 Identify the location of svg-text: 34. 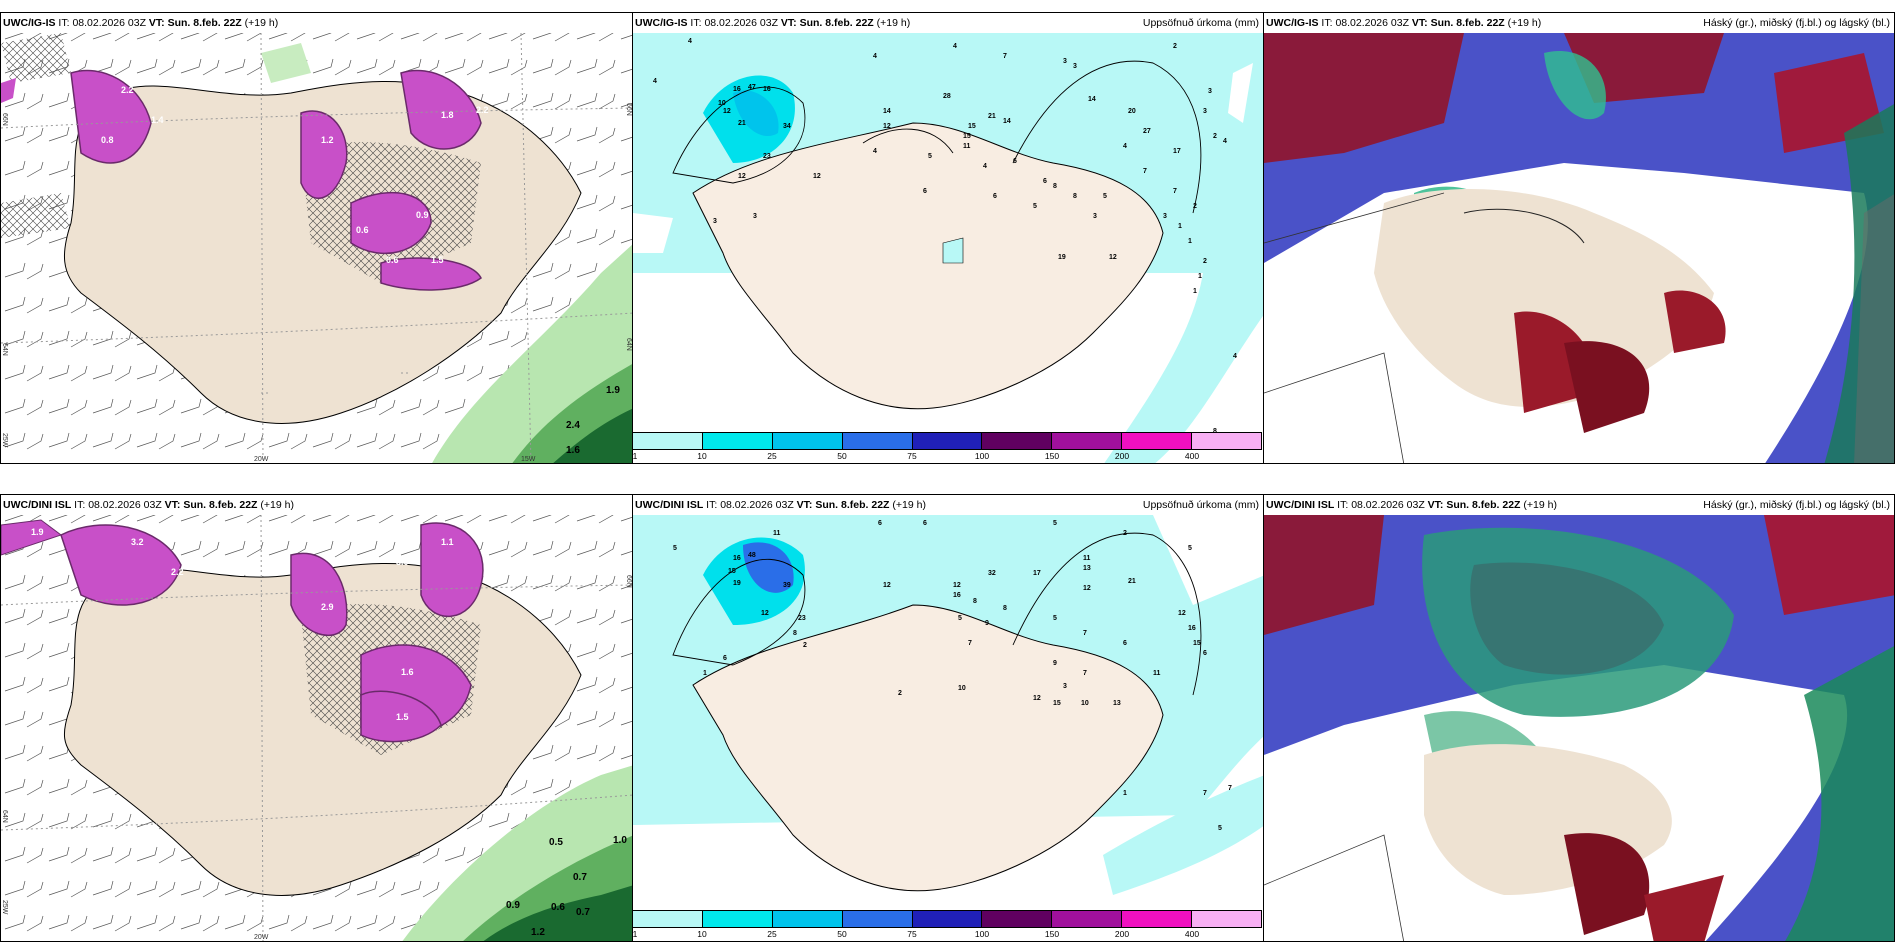
(787, 126).